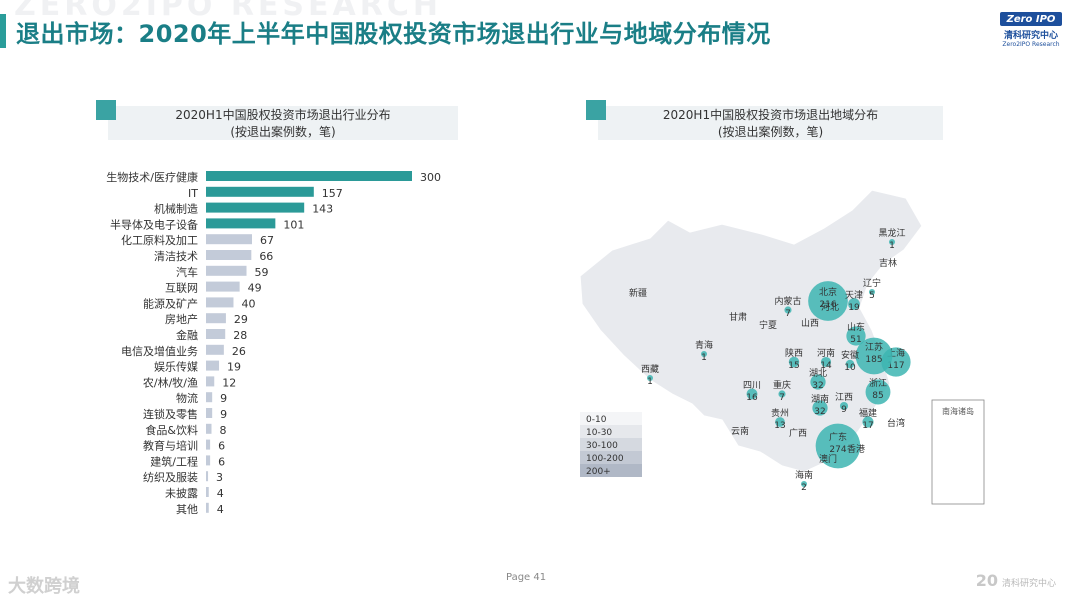 This screenshot has width=1080, height=608. What do you see at coordinates (958, 452) in the screenshot?
I see `south-china-sea-inset` at bounding box center [958, 452].